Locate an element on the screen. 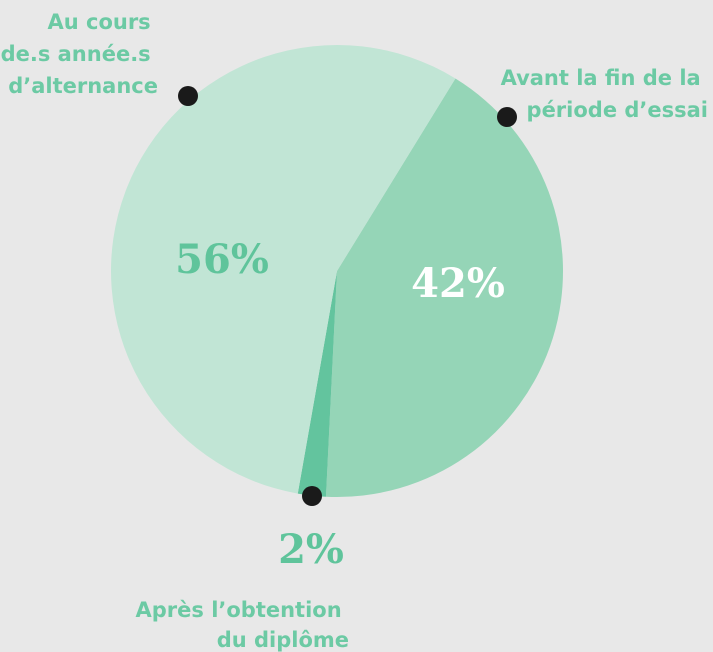 This screenshot has width=713, height=652. value-label: 56% is located at coordinates (222, 259).